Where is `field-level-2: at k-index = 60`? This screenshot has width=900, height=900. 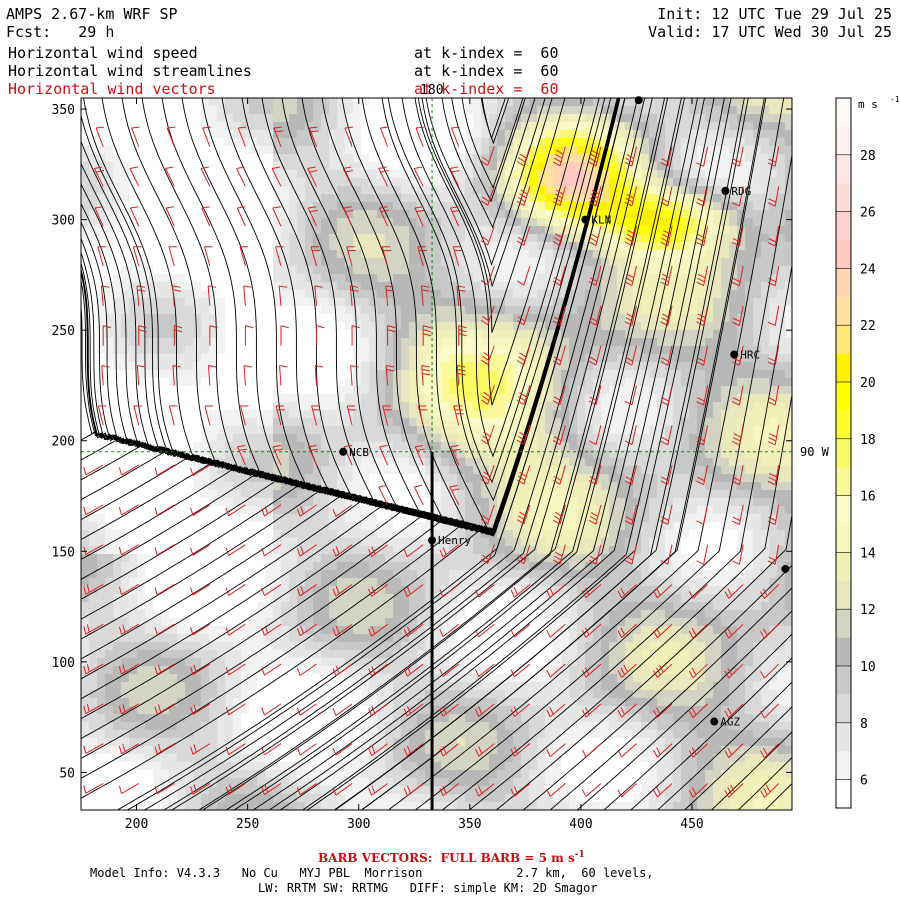
field-level-2: at k-index = 60 is located at coordinates (486, 71).